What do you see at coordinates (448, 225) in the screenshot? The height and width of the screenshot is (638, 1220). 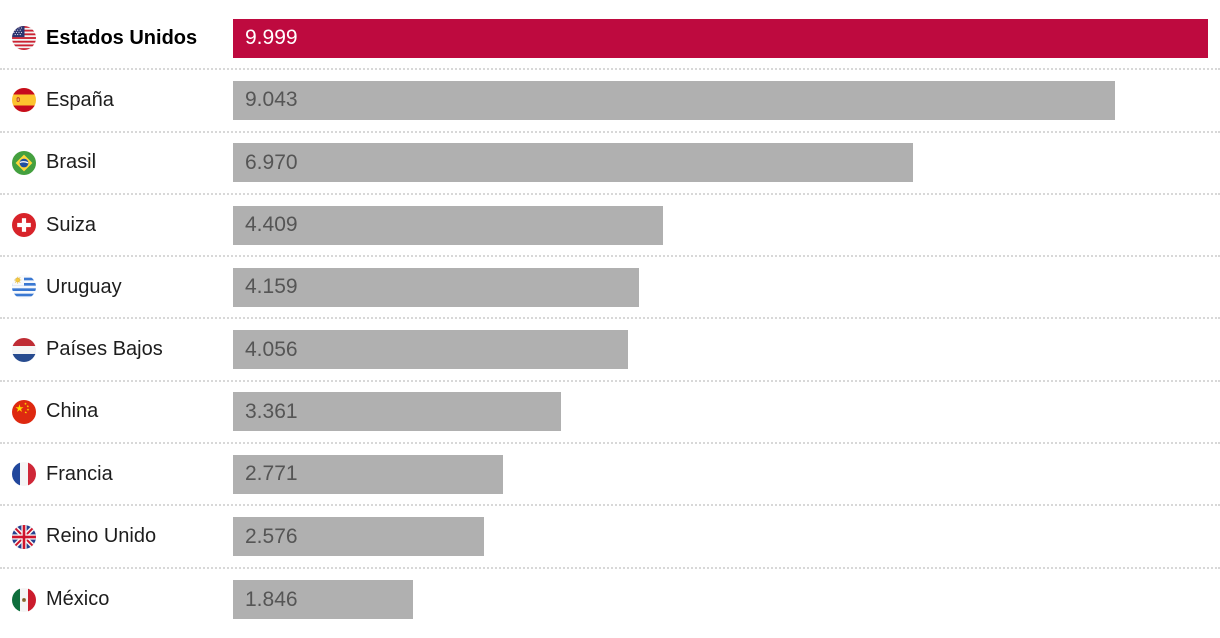 I see `bar: 4.409` at bounding box center [448, 225].